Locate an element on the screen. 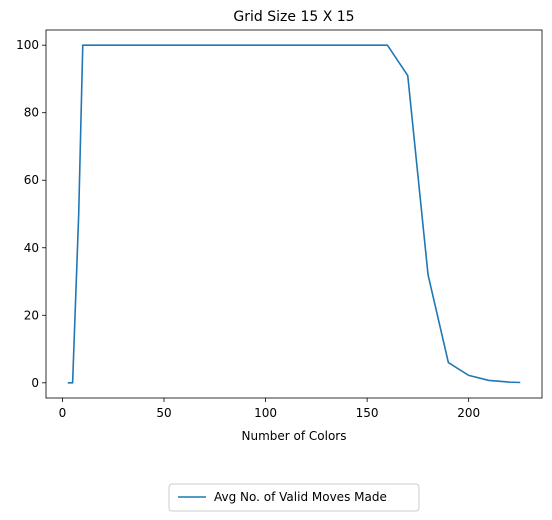  x-axis-label: Number of Colors is located at coordinates (294, 436).